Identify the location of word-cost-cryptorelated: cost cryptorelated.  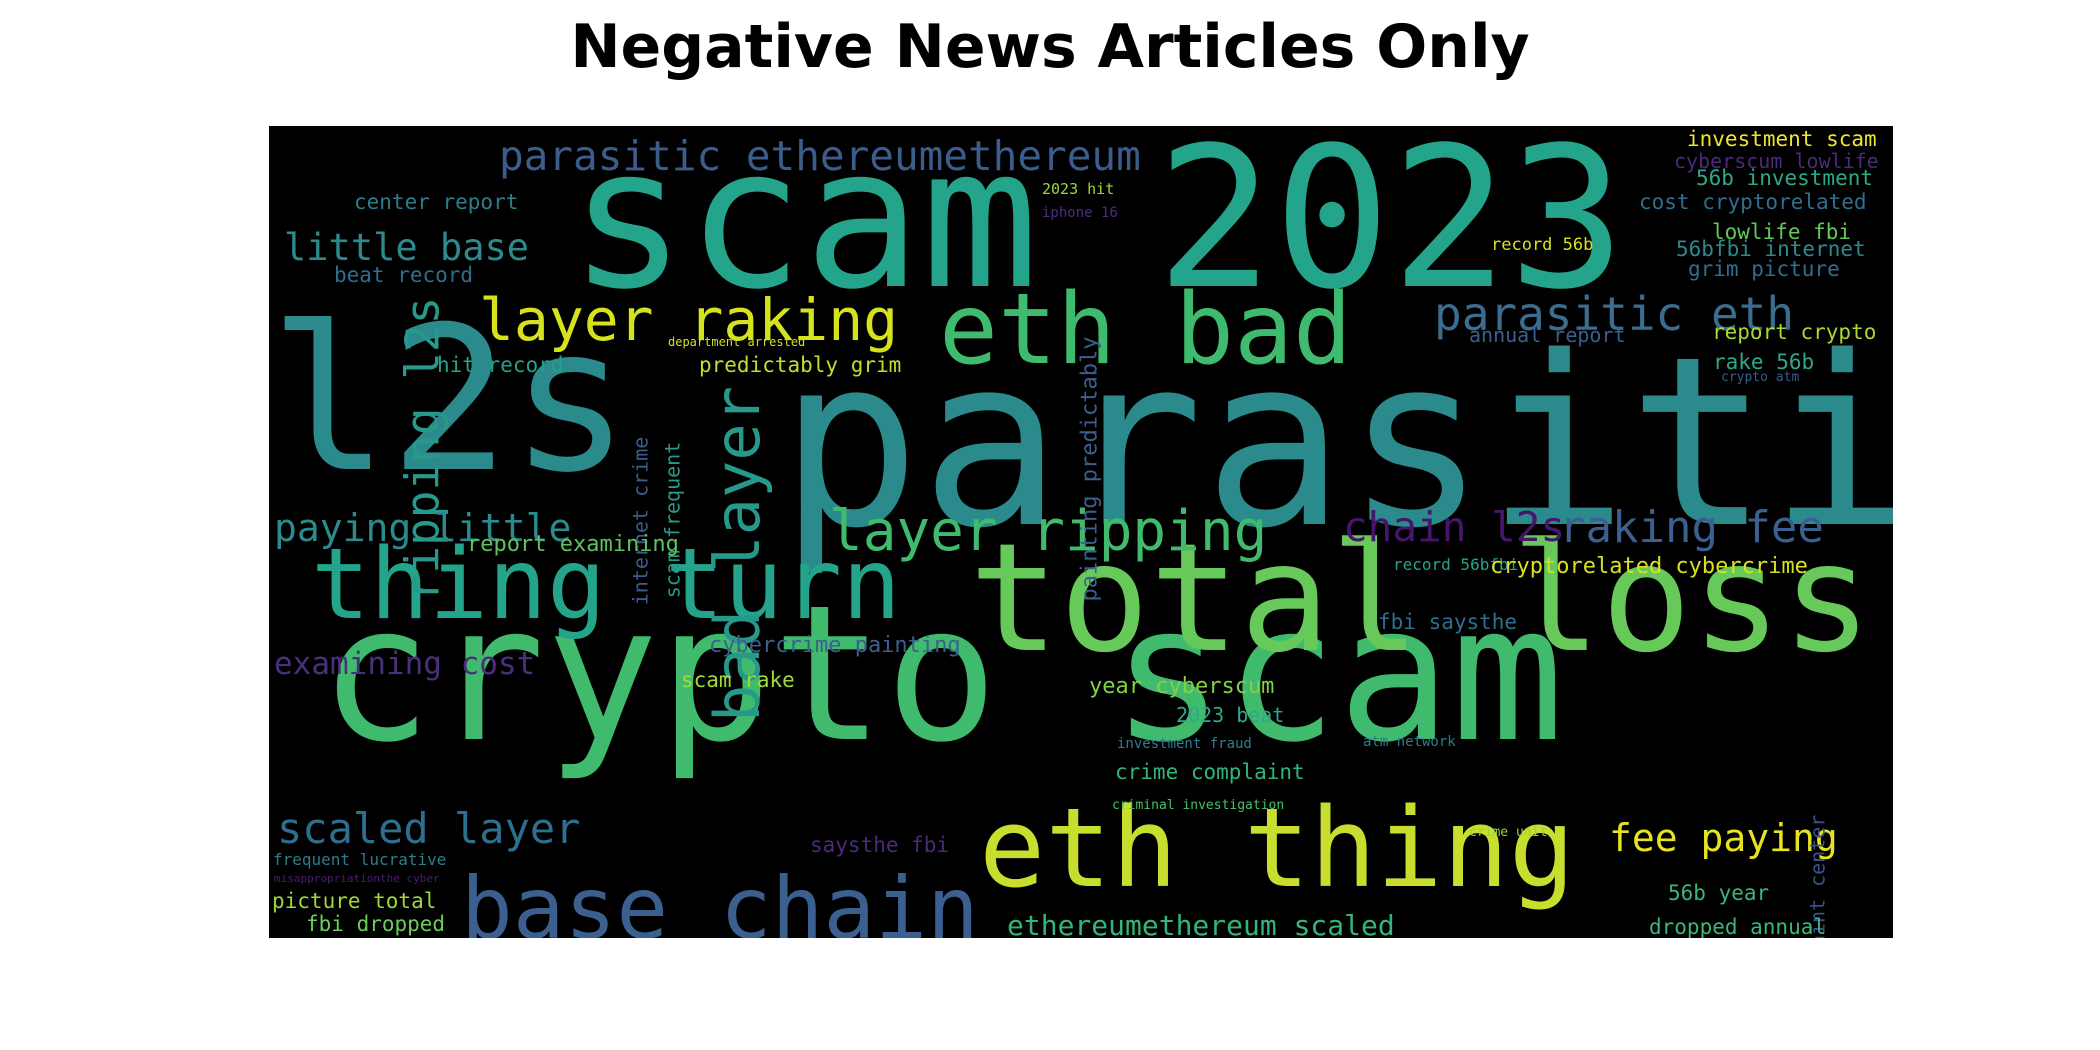
(1753, 202).